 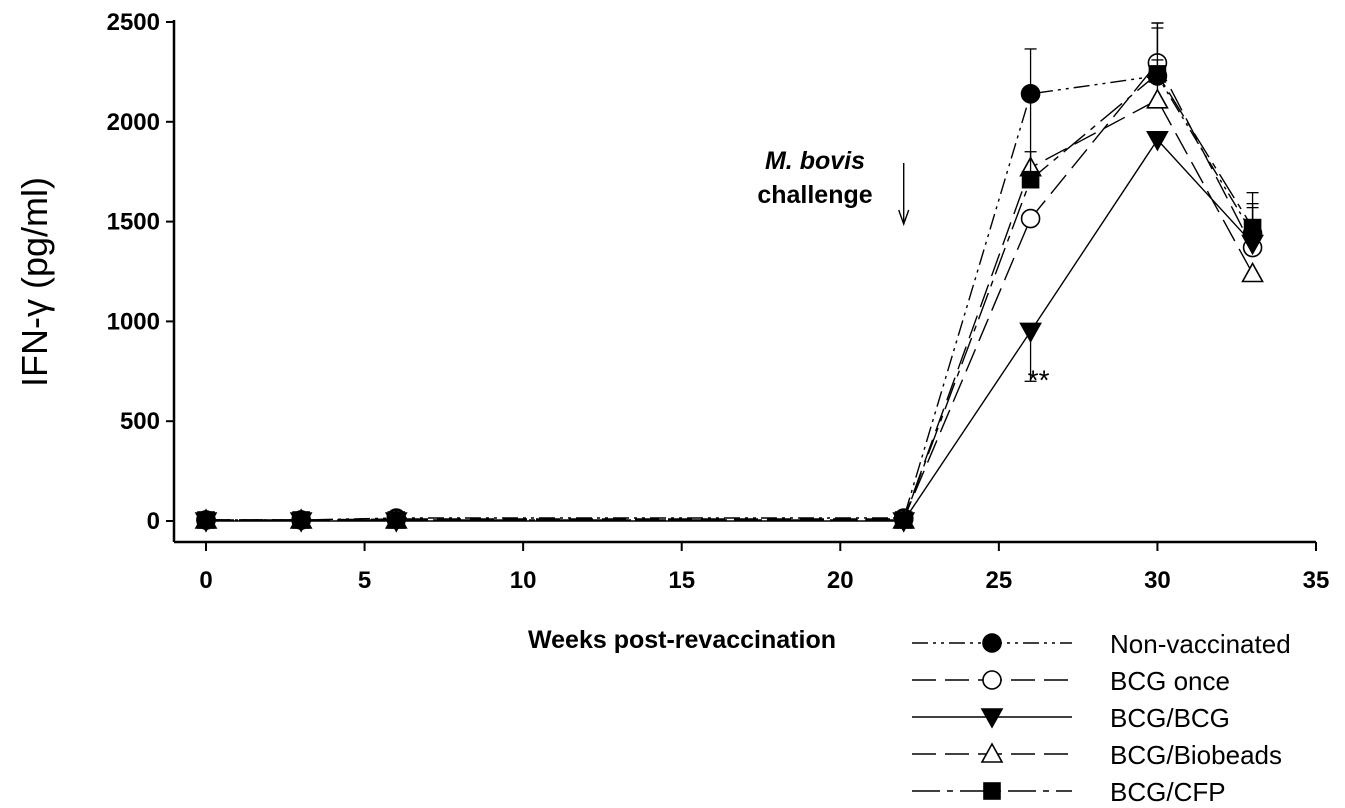 I want to click on legend-item: BCG/Biobeads, so click(x=1097, y=755).